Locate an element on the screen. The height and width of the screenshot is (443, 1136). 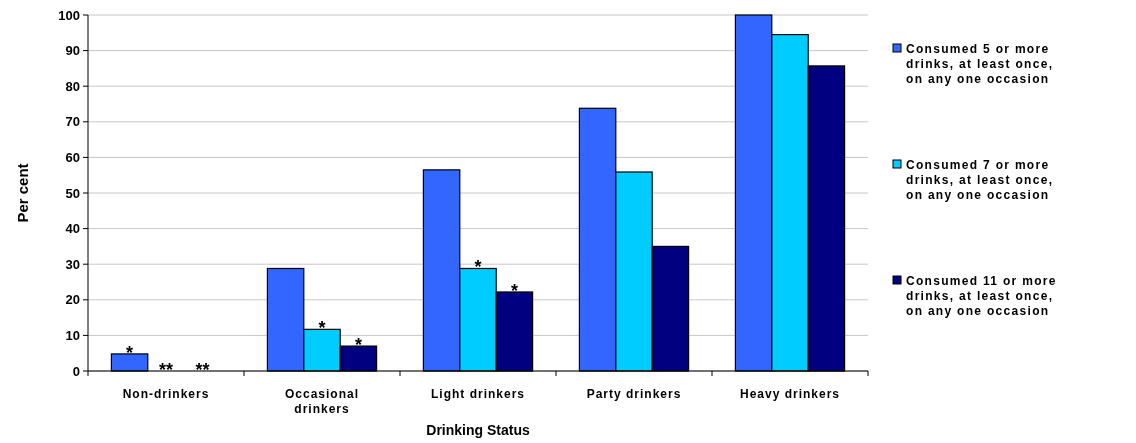
y-tick-label: 70 is located at coordinates (72, 122).